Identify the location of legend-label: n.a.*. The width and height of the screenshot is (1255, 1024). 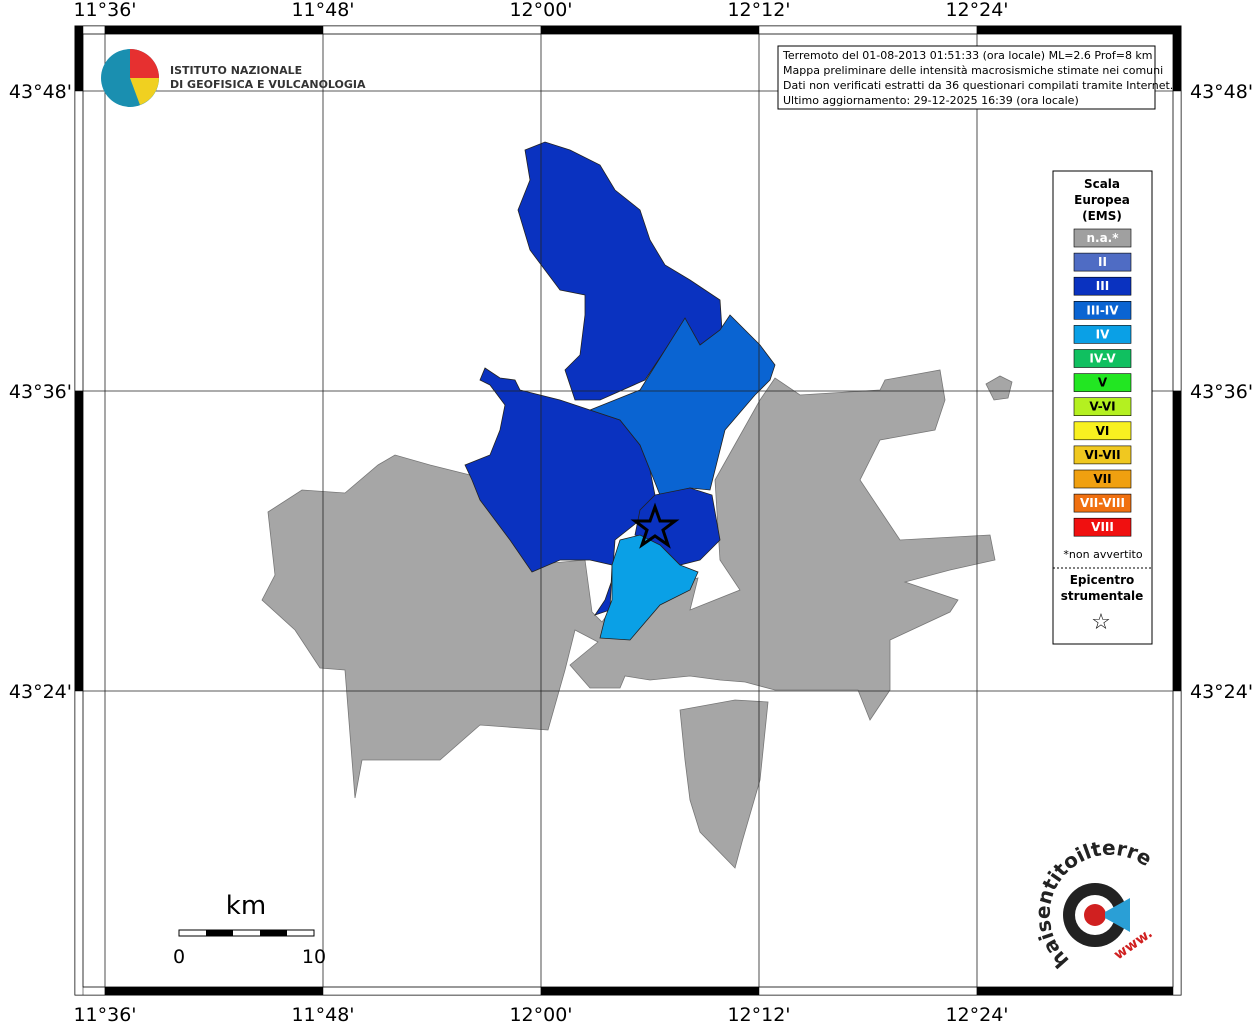
(1102, 238).